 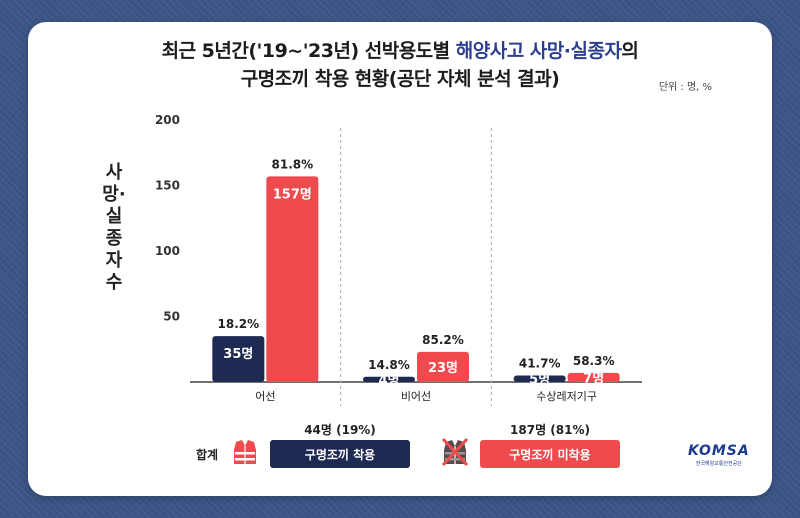 I want to click on bar-value-label: 4명, so click(x=388, y=380).